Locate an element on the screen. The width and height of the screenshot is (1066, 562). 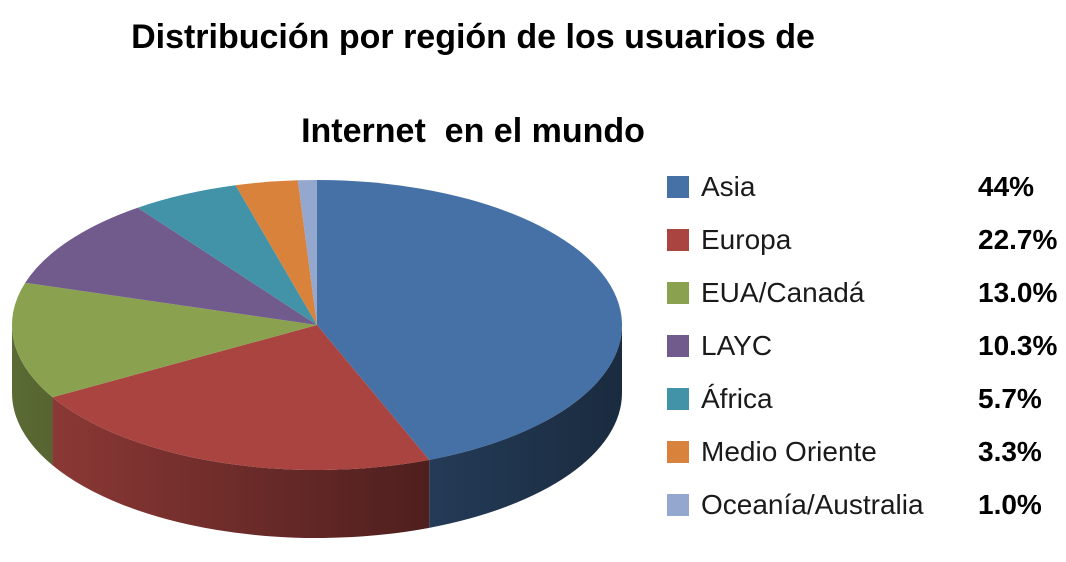
legend-swatch-oceania-australia is located at coordinates (678, 504).